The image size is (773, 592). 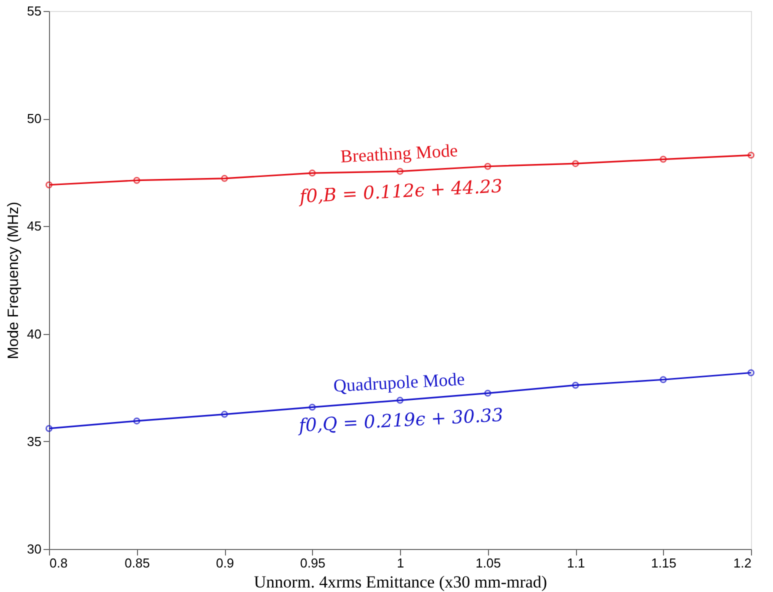 What do you see at coordinates (400, 192) in the screenshot?
I see `annotation: f0,B = 0.112ϵ + 44.23` at bounding box center [400, 192].